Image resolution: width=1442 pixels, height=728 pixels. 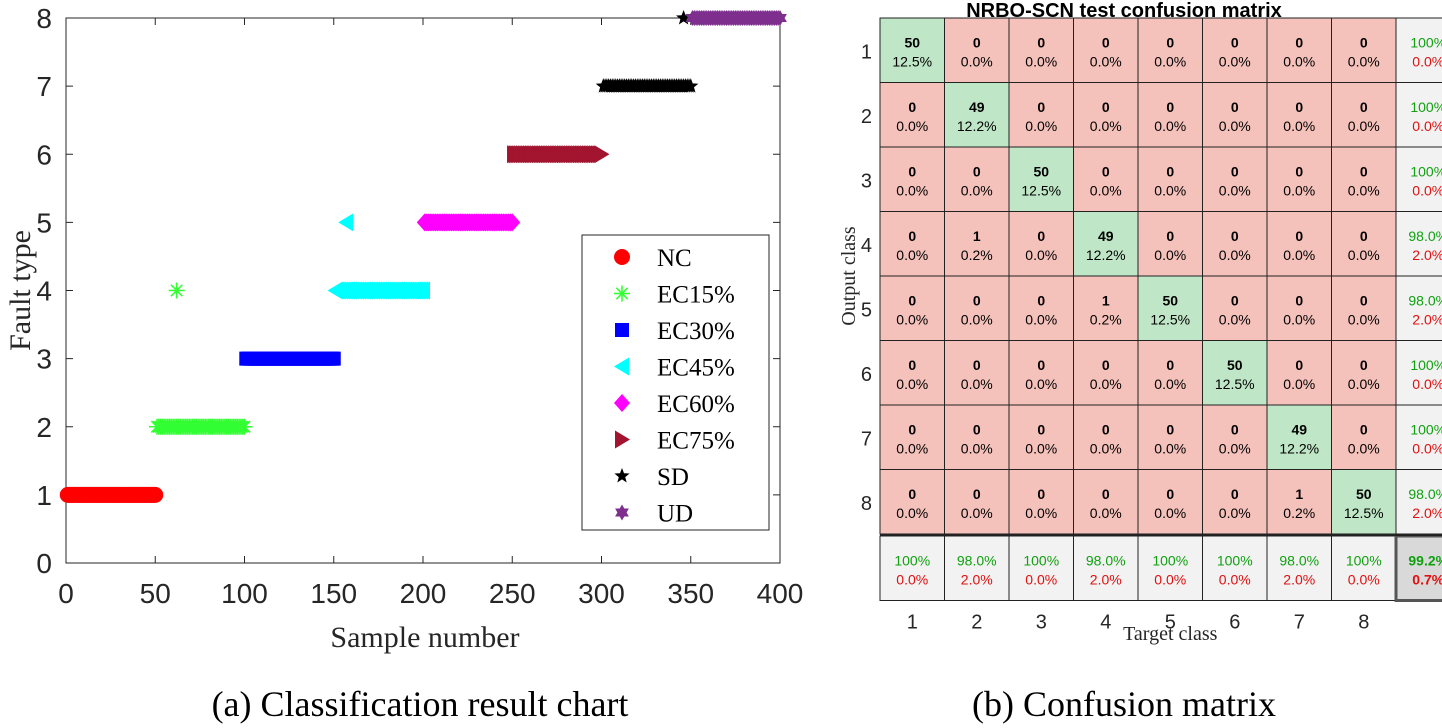 I want to click on series-ec30pct, so click(x=290, y=358).